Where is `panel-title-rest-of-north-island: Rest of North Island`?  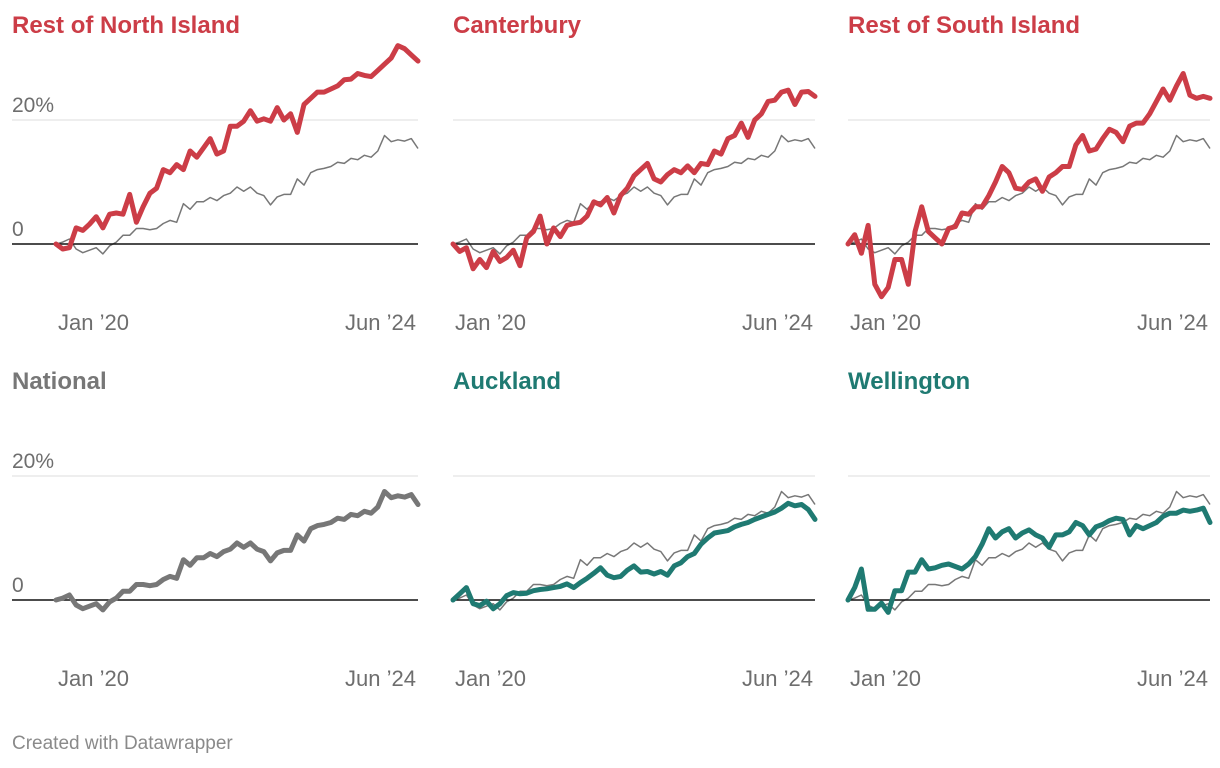 panel-title-rest-of-north-island: Rest of North Island is located at coordinates (126, 25).